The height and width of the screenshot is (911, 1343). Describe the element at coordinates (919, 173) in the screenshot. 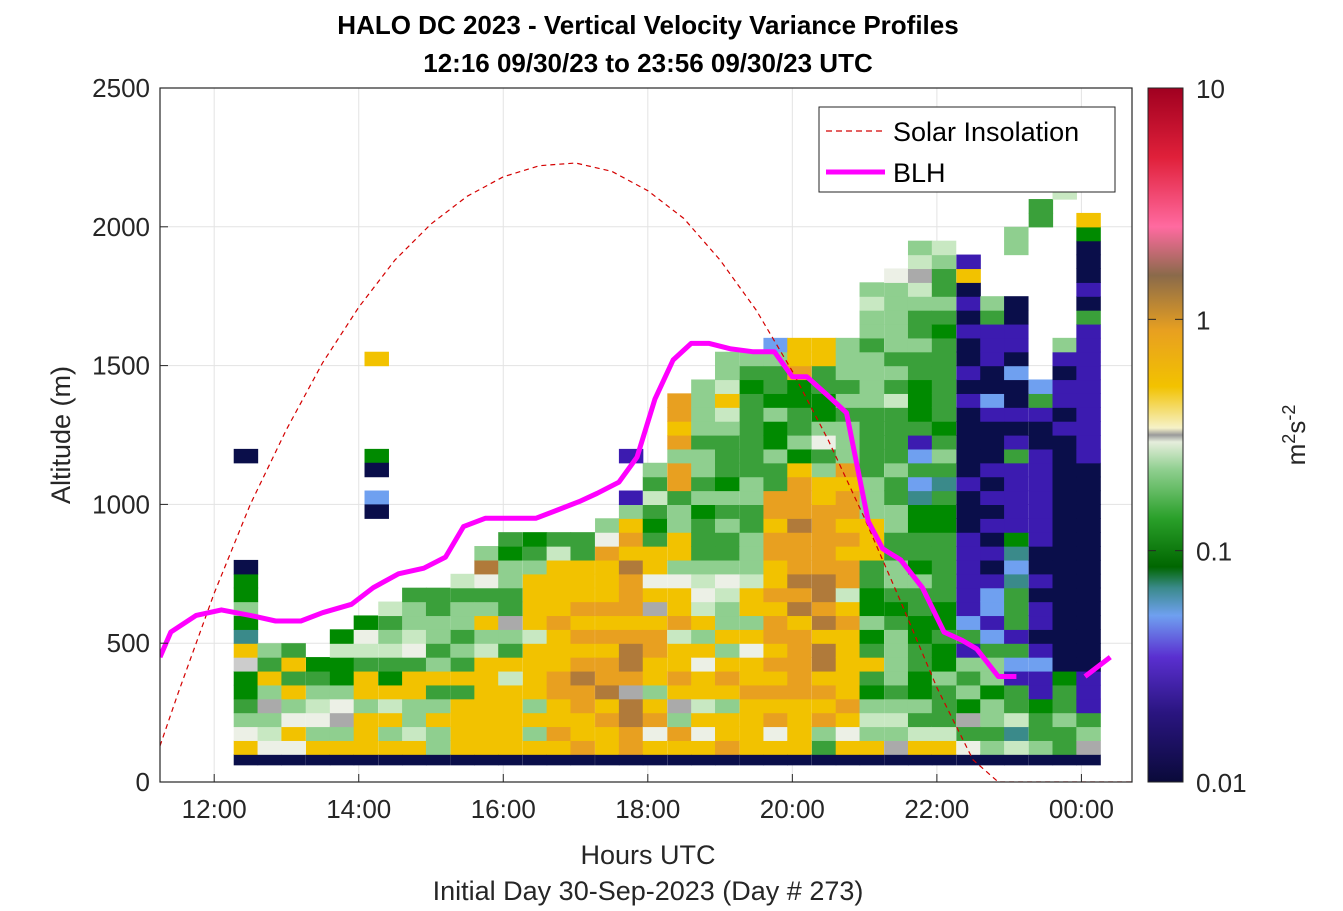

I see `legend-blh-label: BLH` at that location.